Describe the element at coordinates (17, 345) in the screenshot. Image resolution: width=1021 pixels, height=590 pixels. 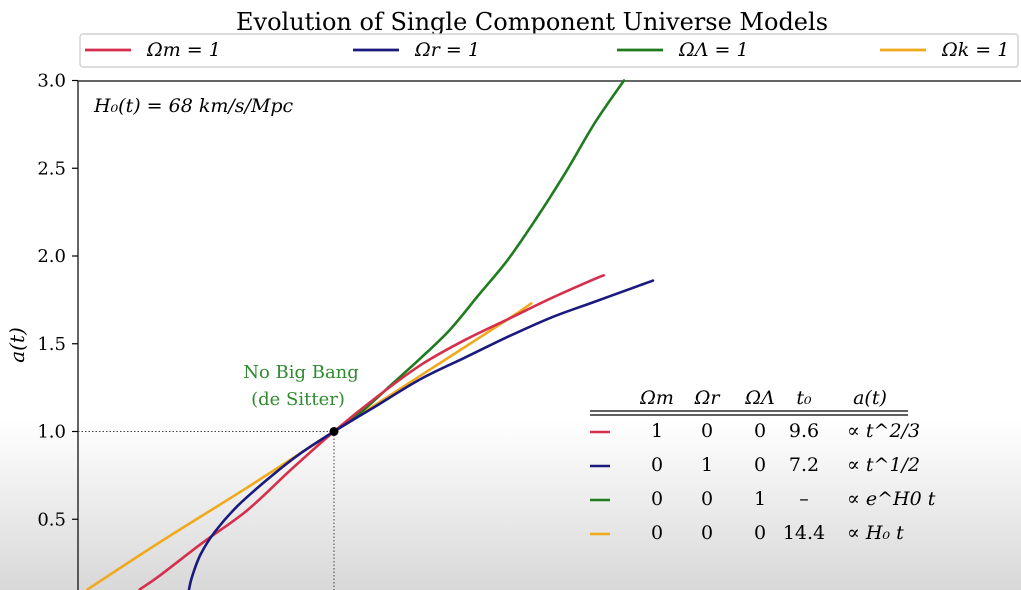
I see `y-axis-label: a(t)` at that location.